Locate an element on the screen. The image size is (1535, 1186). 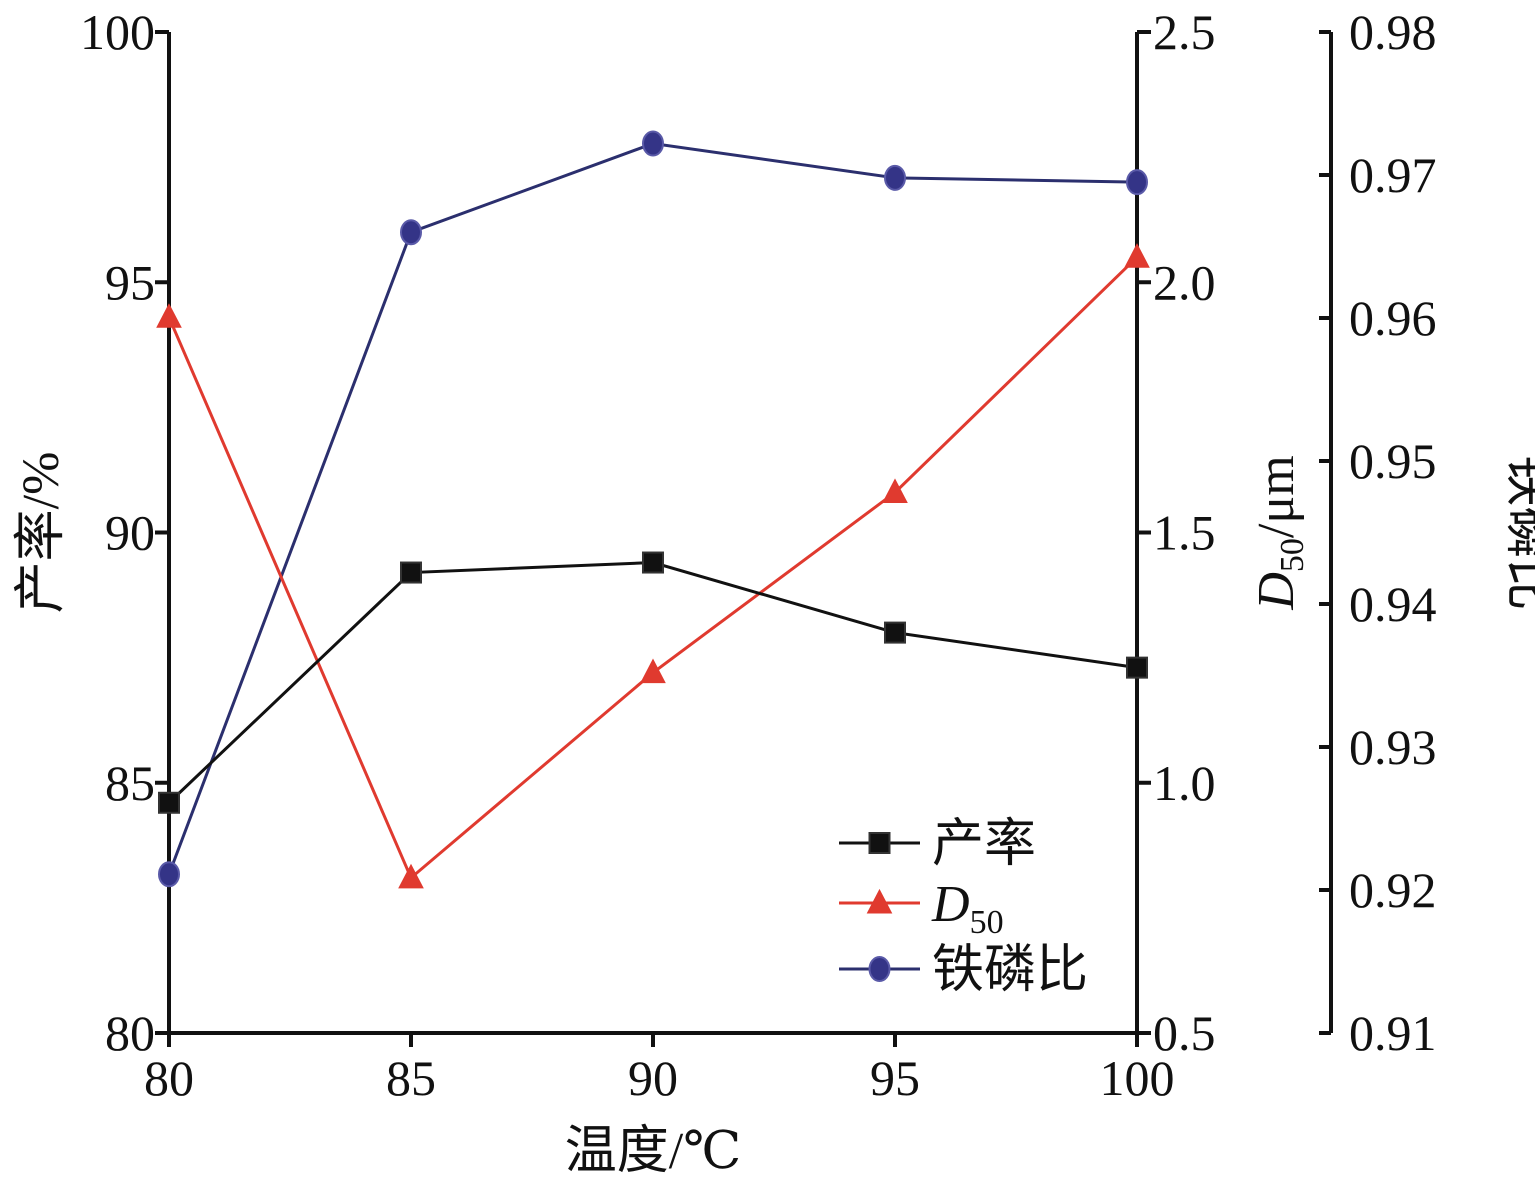
left-y-tick-label: 95 is located at coordinates (130, 282).